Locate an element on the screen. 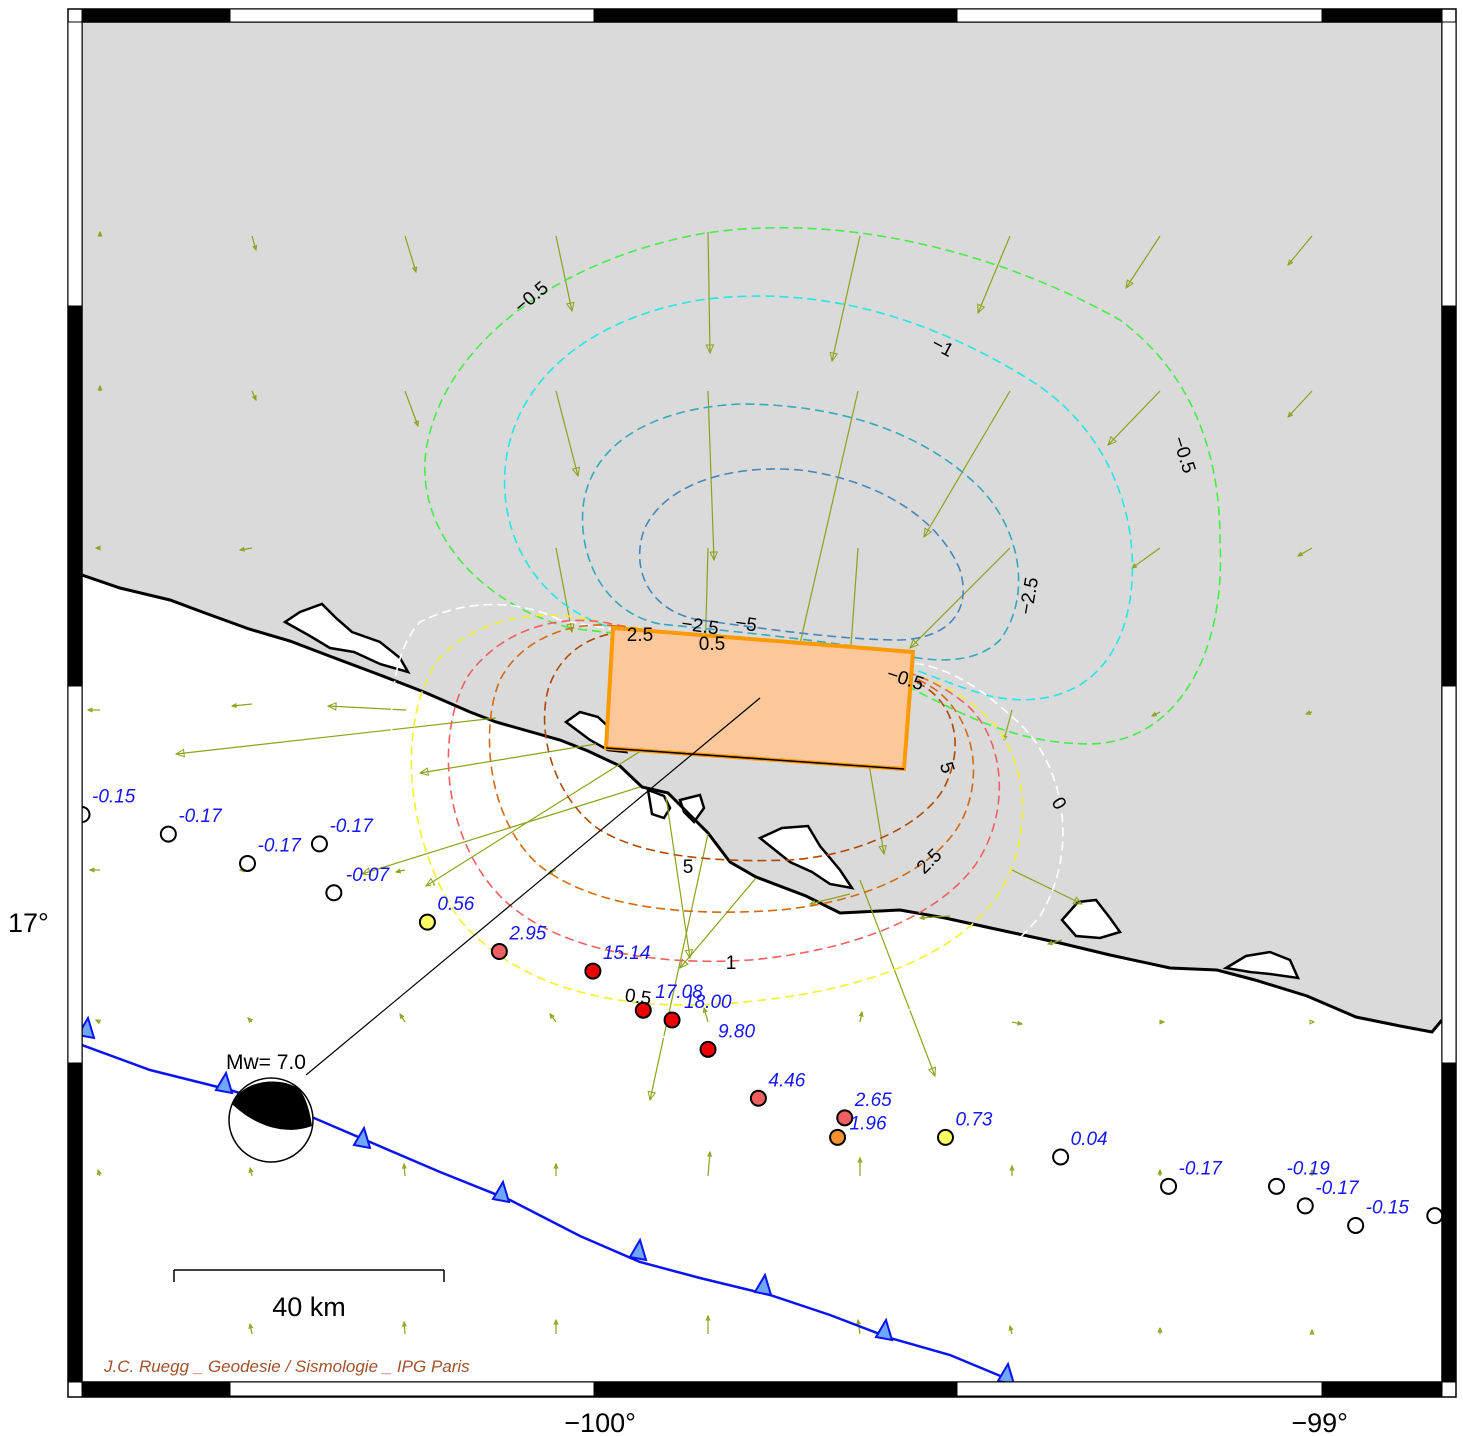 The width and height of the screenshot is (1463, 1436). contour-label: −5 is located at coordinates (746, 625).